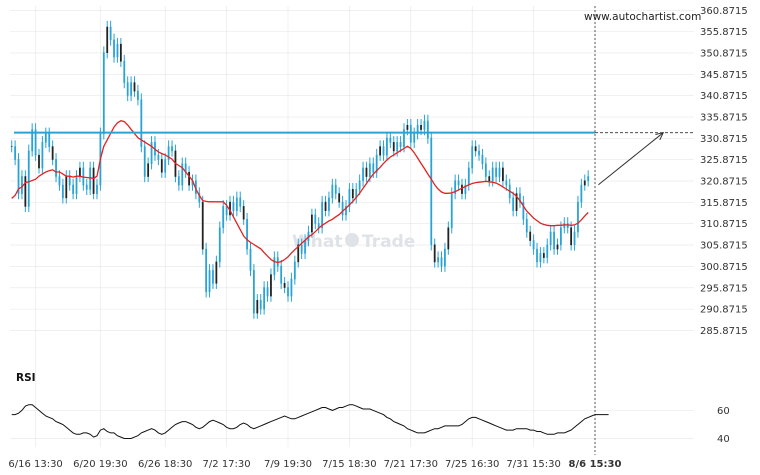  Describe the element at coordinates (660, 136) in the screenshot. I see `projection-arrowhead-icon` at that location.